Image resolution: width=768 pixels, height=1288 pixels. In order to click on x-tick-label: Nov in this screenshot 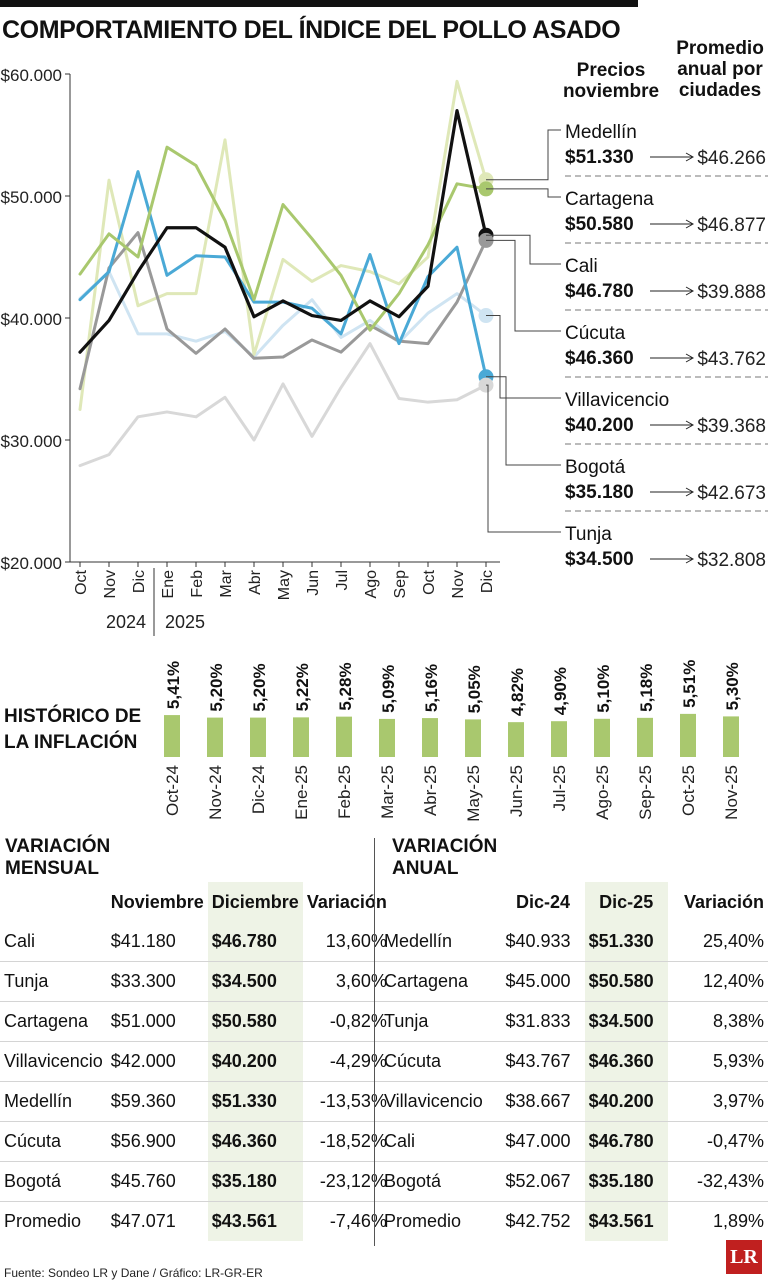, I will do `click(458, 584)`.